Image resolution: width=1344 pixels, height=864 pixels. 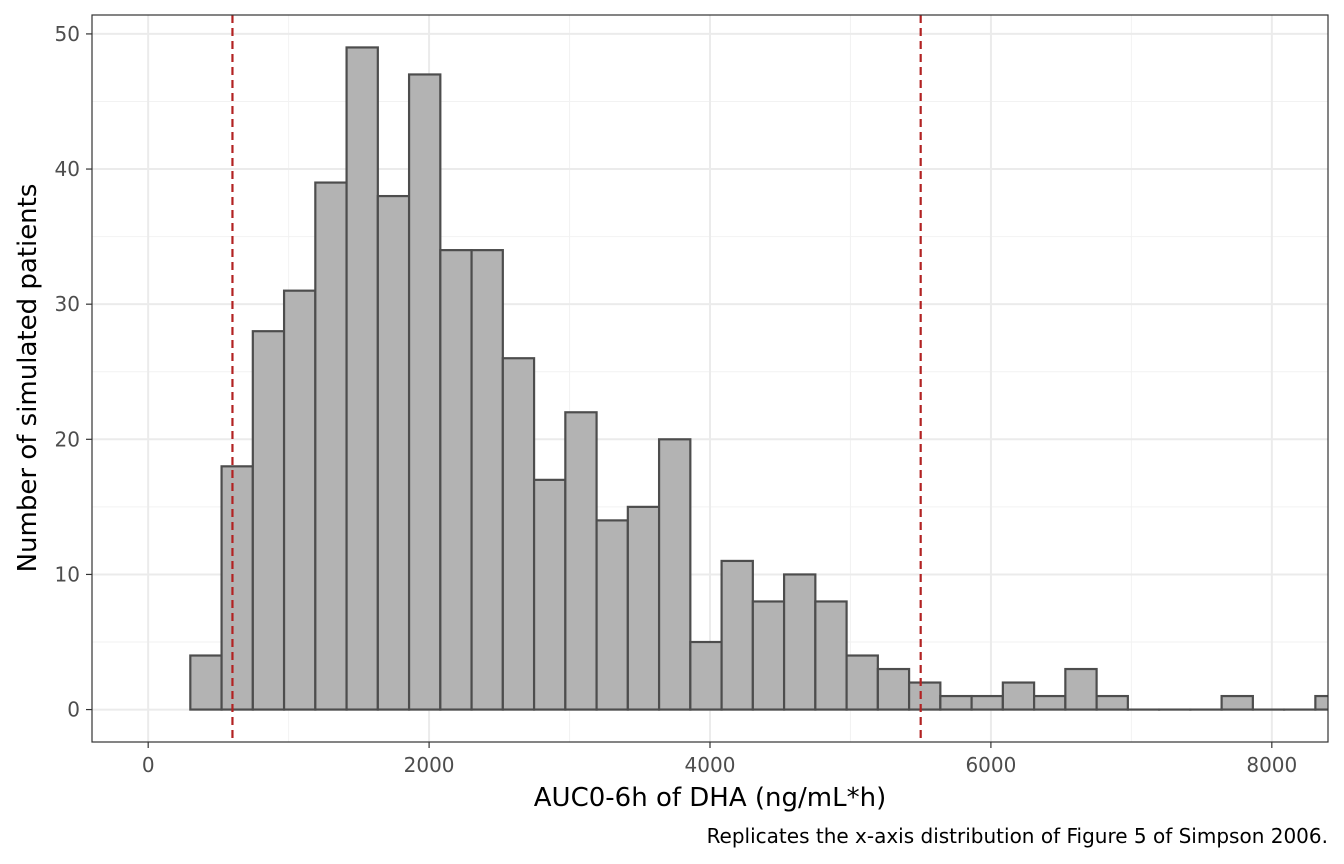 I want to click on y-tick-label: 40, so click(x=67, y=169).